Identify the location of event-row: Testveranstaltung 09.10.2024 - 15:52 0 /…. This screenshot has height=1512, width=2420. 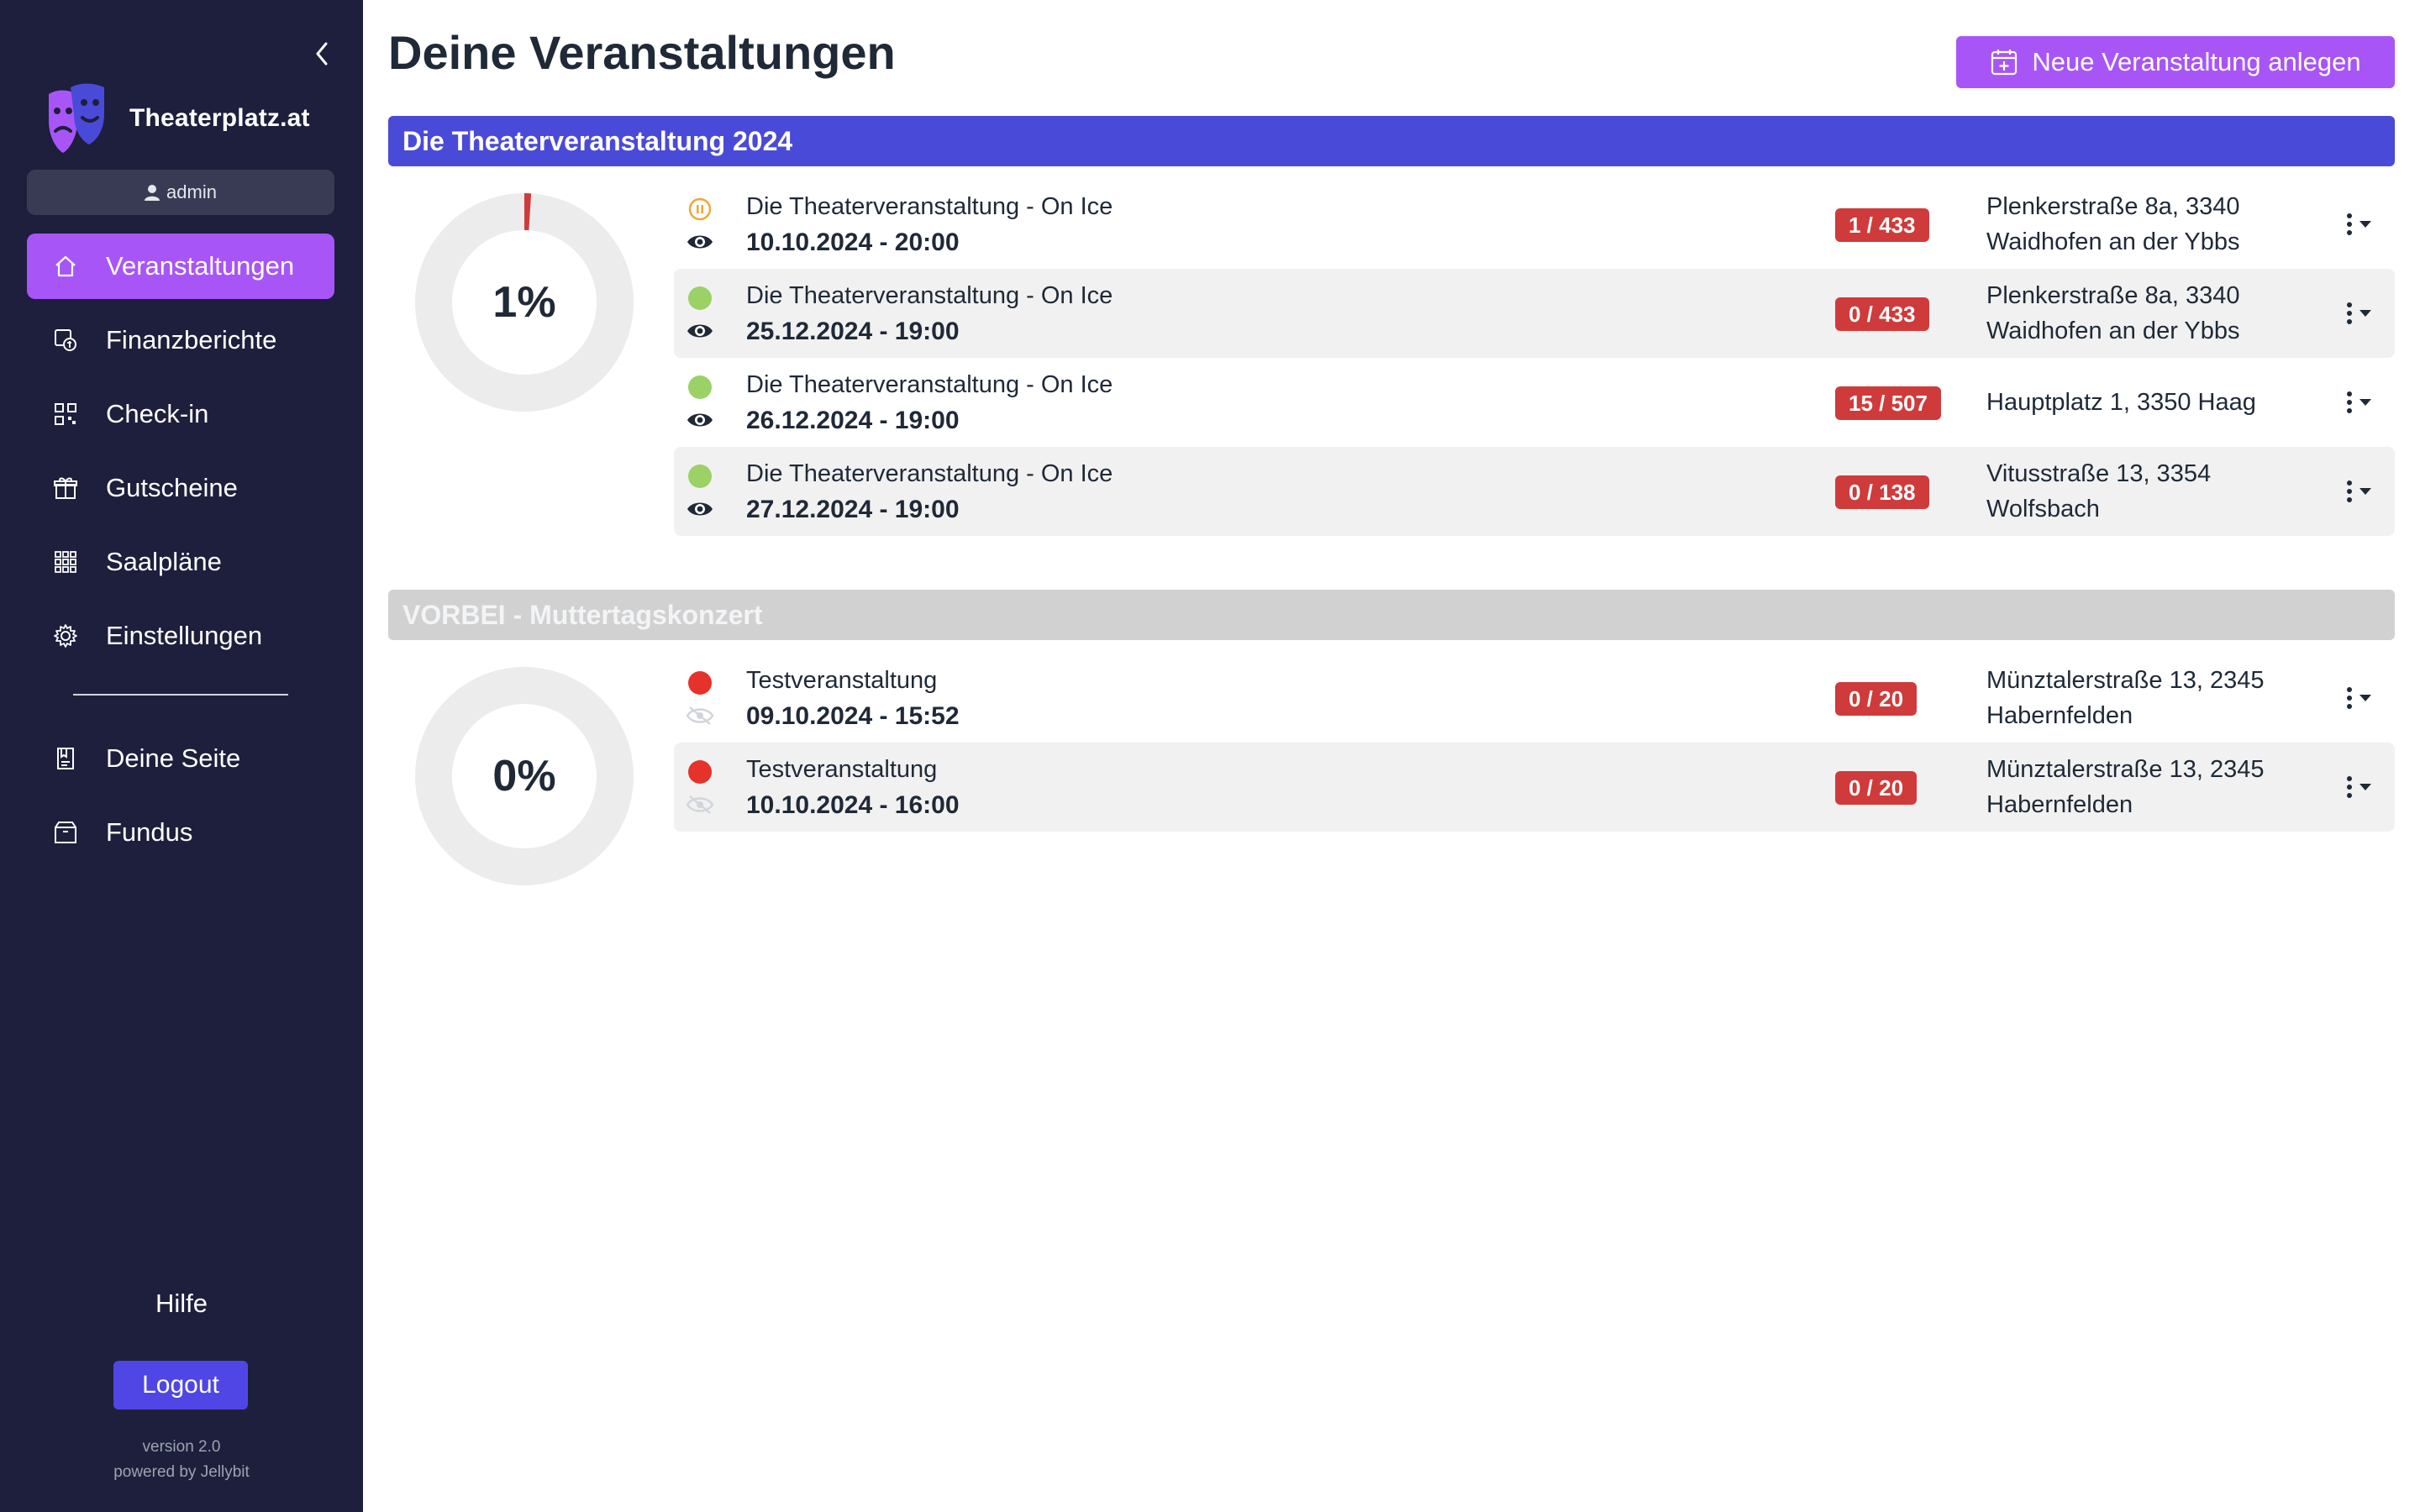
(1534, 698).